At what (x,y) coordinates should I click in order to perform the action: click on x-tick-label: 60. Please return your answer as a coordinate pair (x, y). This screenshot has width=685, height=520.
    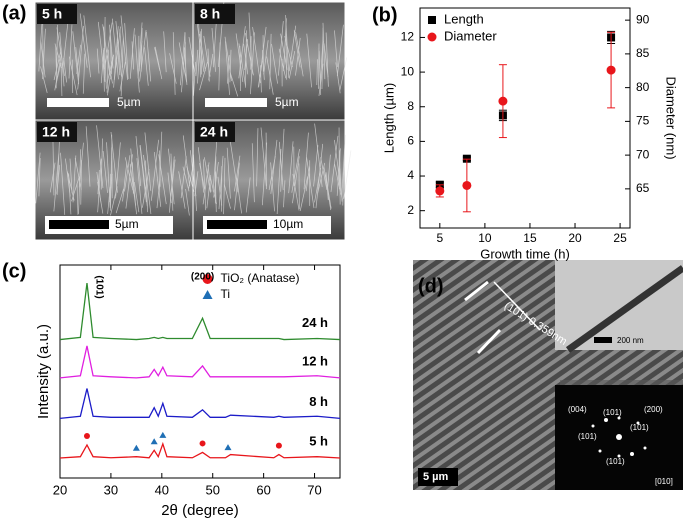
    Looking at the image, I should click on (263, 489).